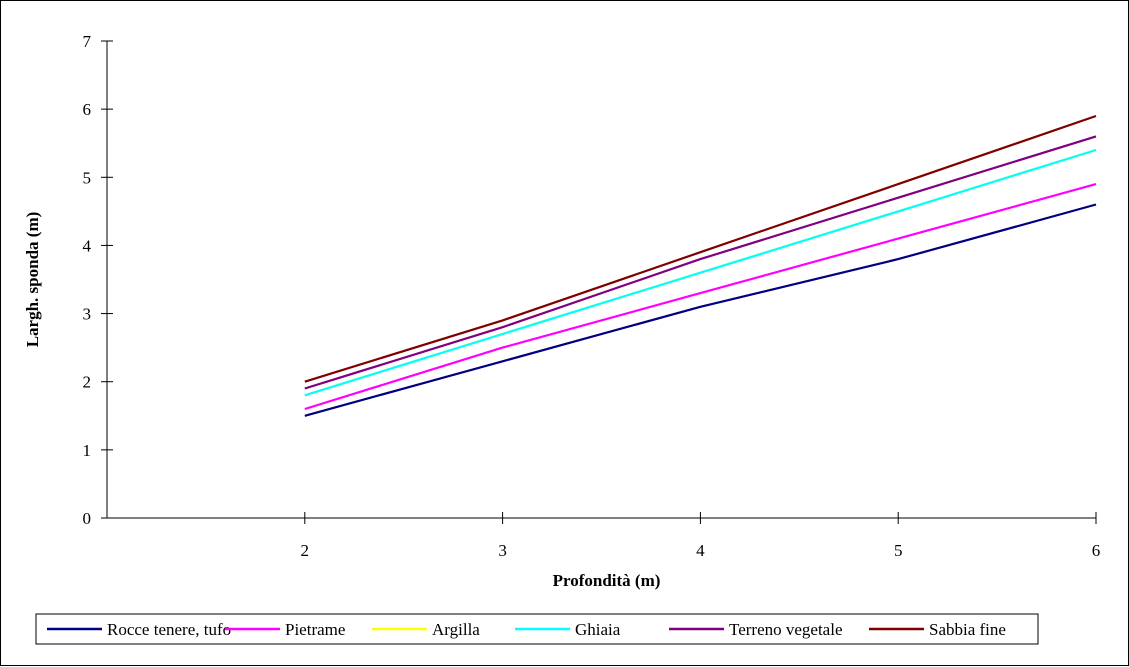 The image size is (1129, 667). I want to click on y-tick-label: 2, so click(87, 382).